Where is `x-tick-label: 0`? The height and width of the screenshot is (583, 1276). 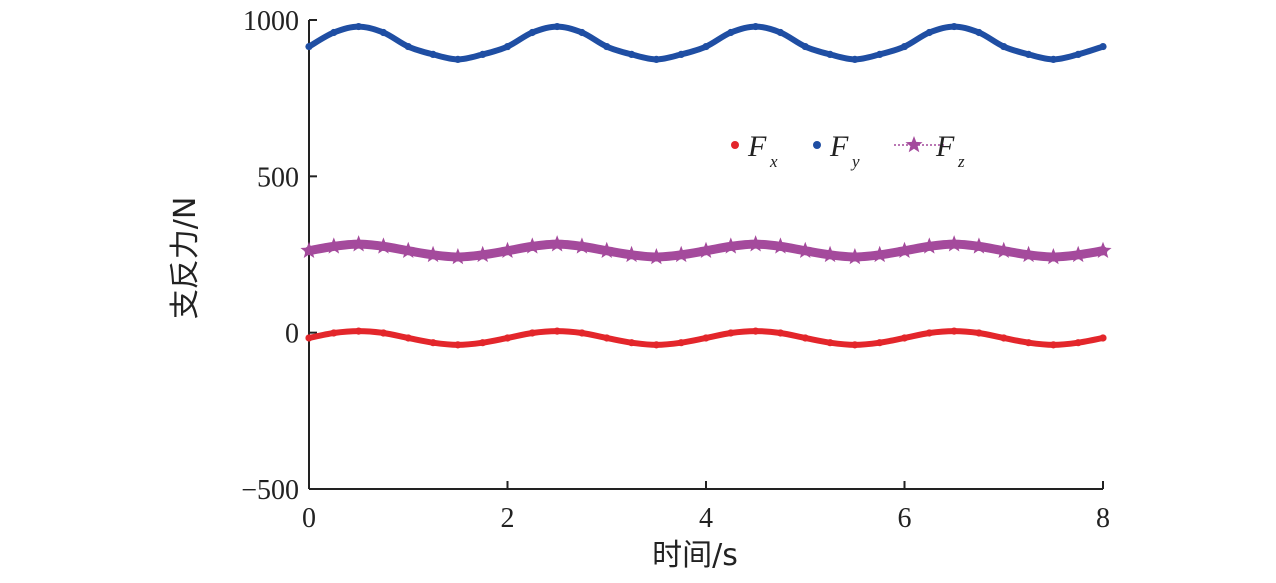 x-tick-label: 0 is located at coordinates (309, 518).